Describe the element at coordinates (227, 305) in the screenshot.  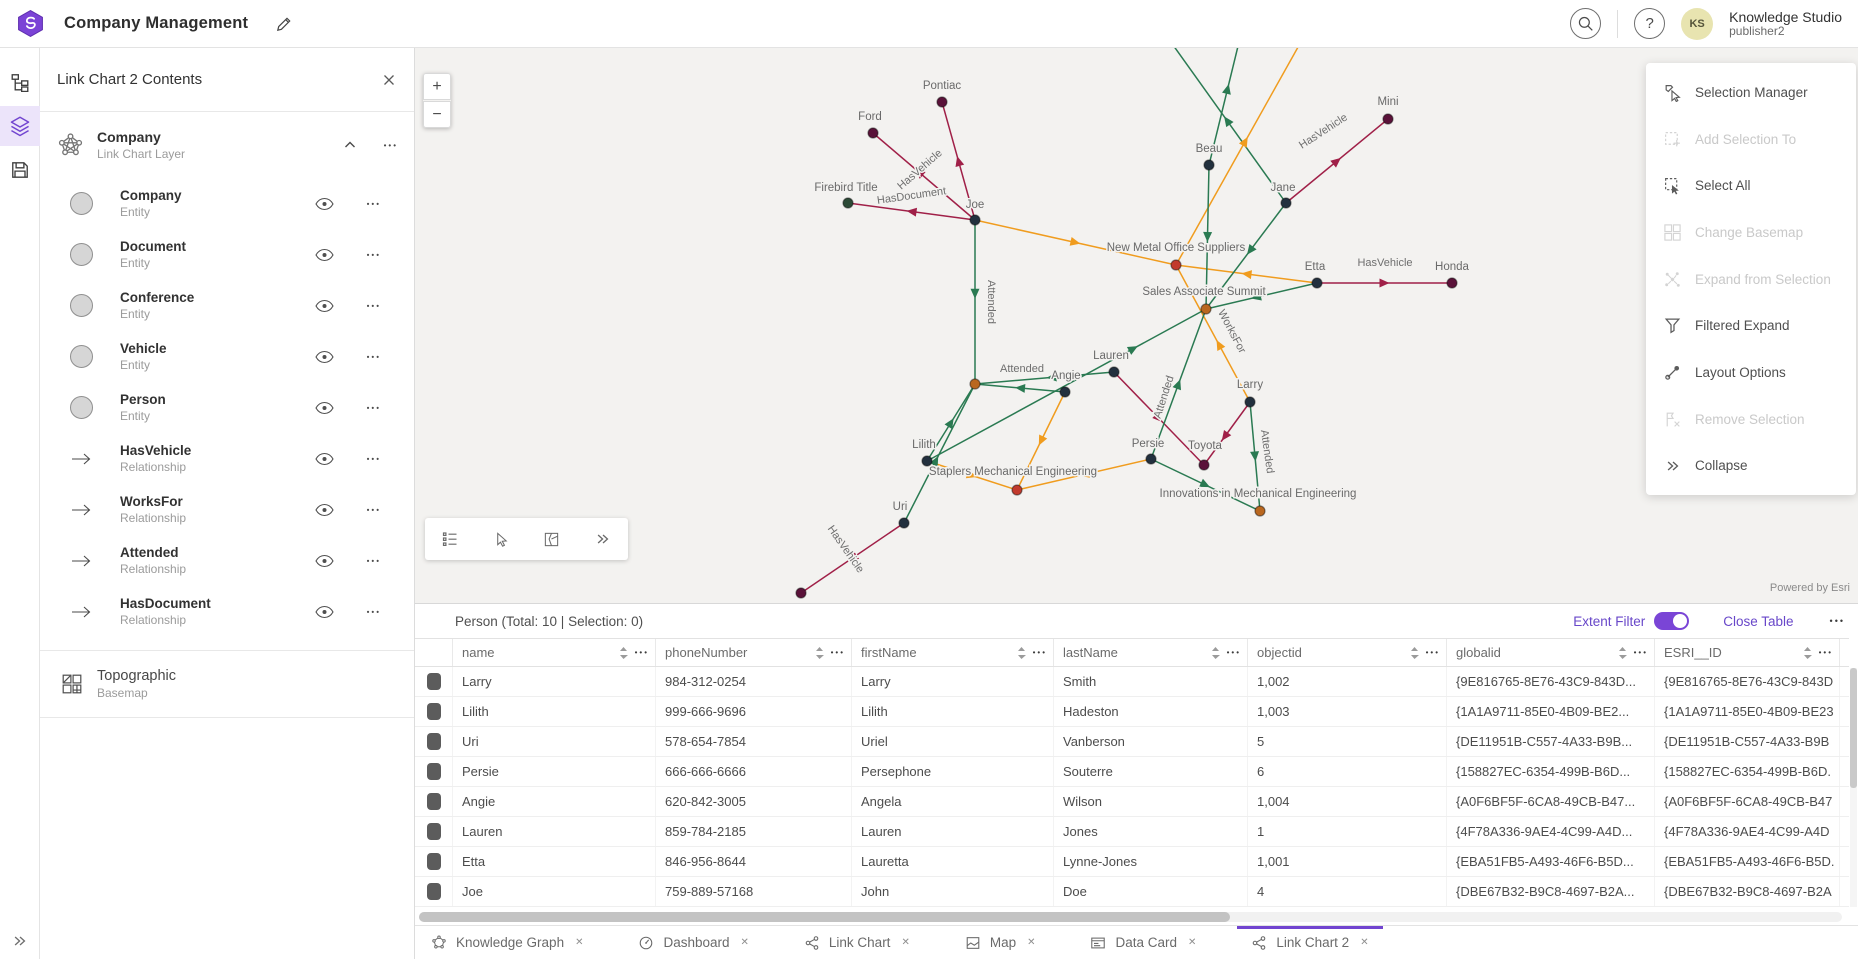
I see `layer-item-conference: Conference Entity •••` at that location.